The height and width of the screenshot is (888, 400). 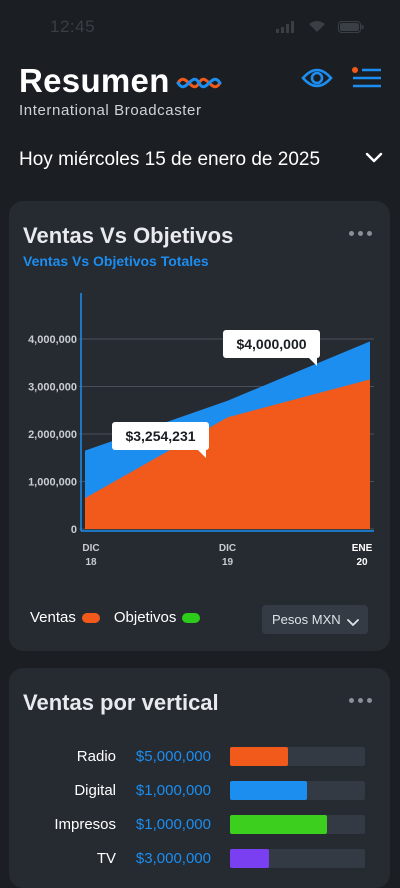 I want to click on vertical-row-digital: Digital $1,000,000, so click(x=199, y=791).